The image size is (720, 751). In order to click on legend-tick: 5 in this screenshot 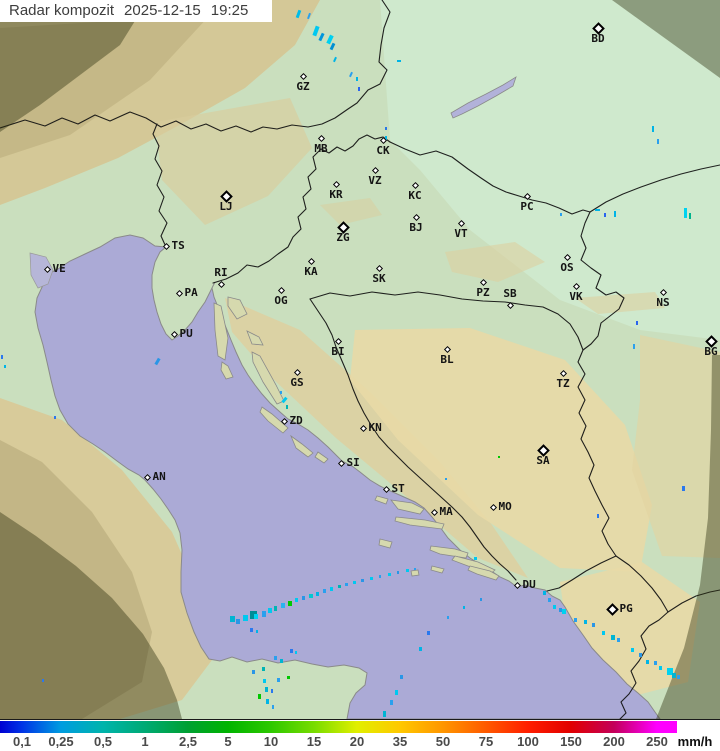, I will do `click(228, 741)`.